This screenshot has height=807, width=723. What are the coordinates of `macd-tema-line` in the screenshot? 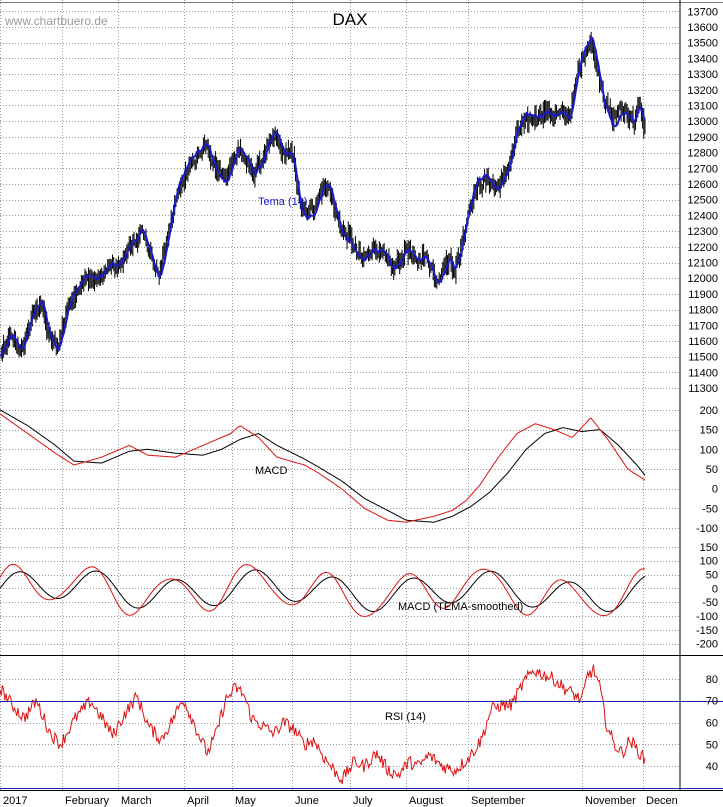 It's located at (323, 591).